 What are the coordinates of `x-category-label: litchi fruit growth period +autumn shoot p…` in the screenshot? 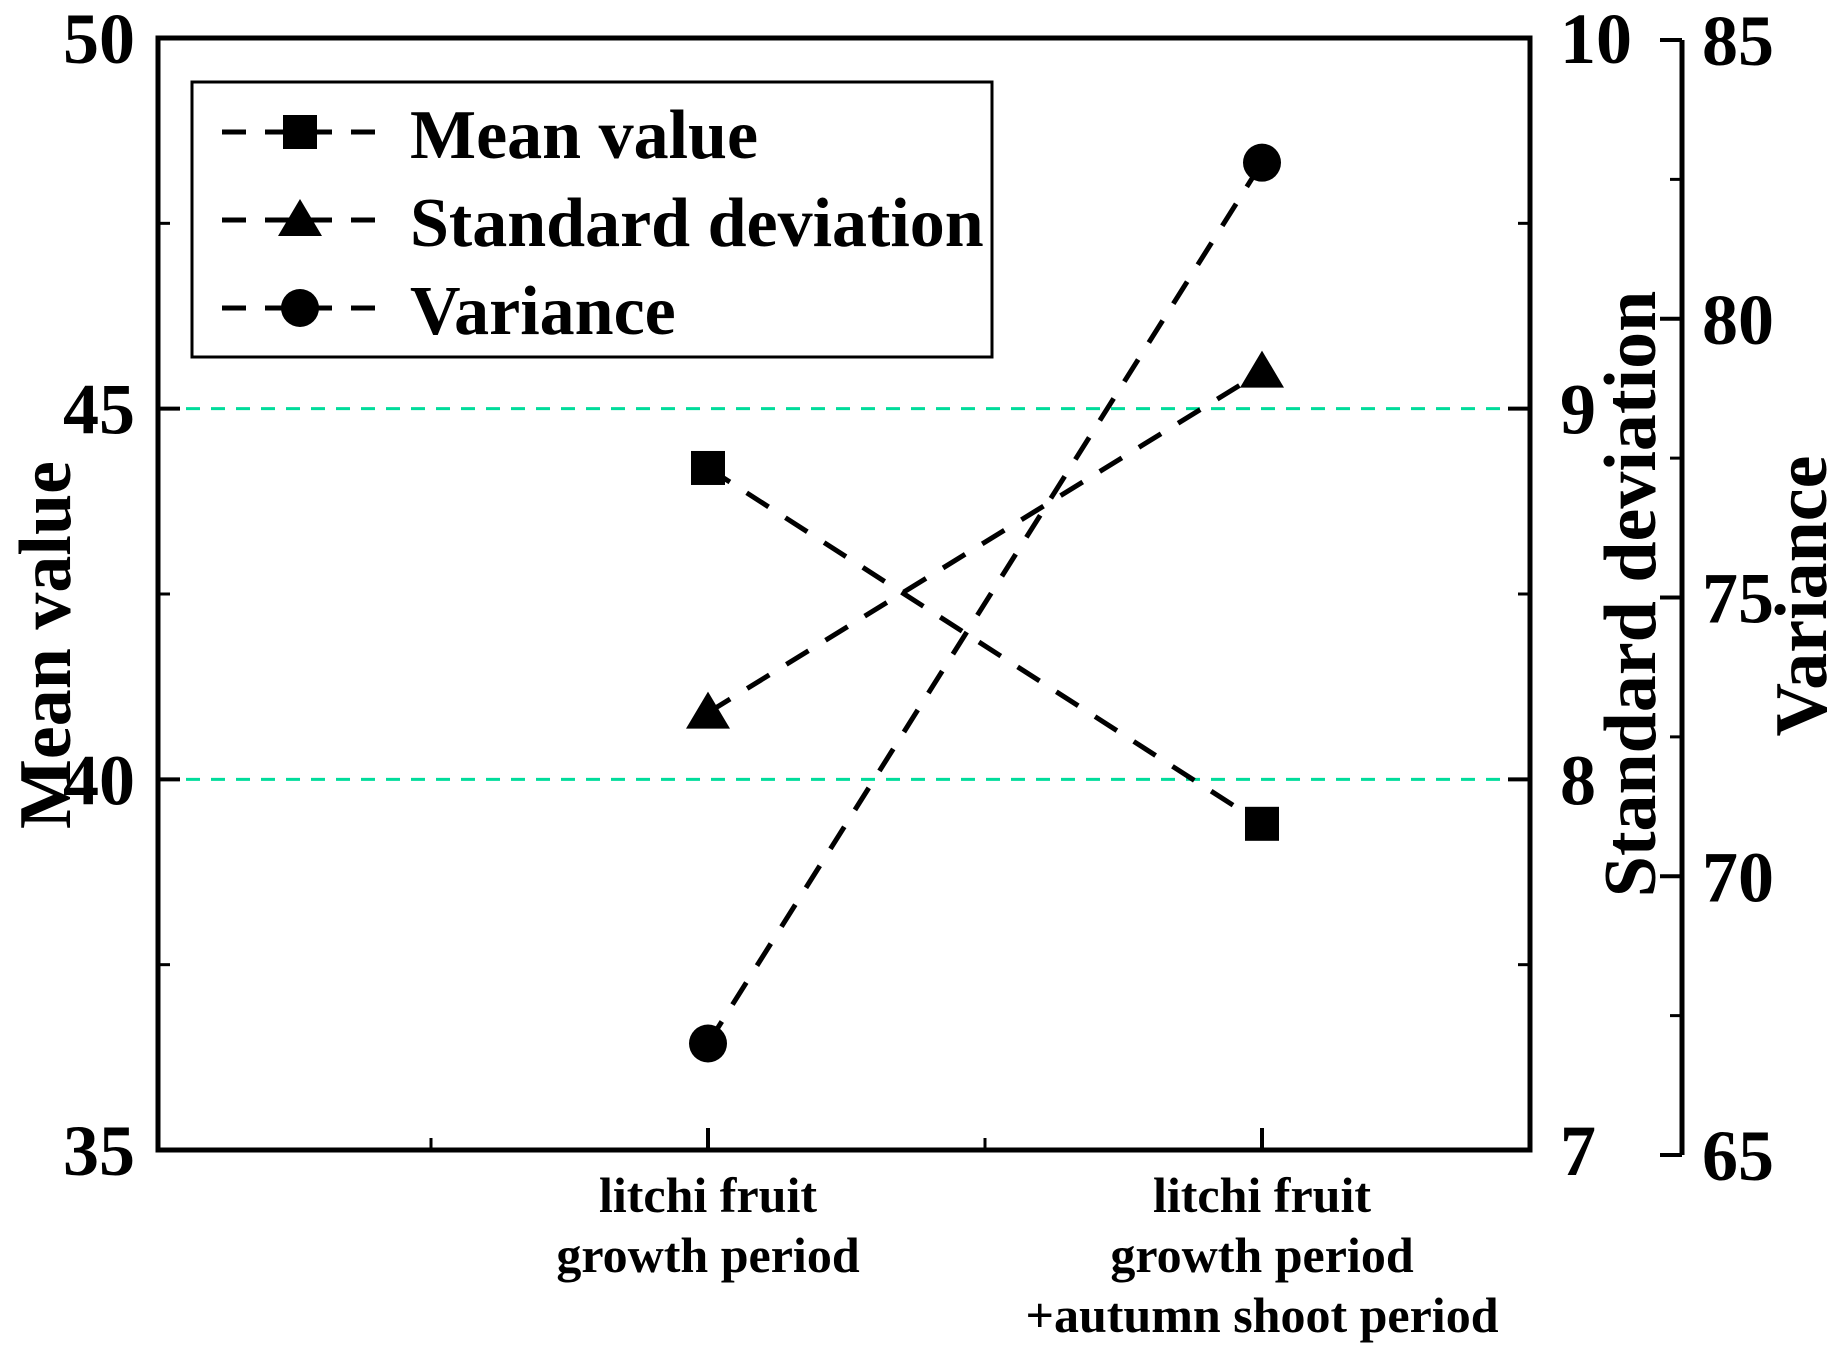 It's located at (1261, 1255).